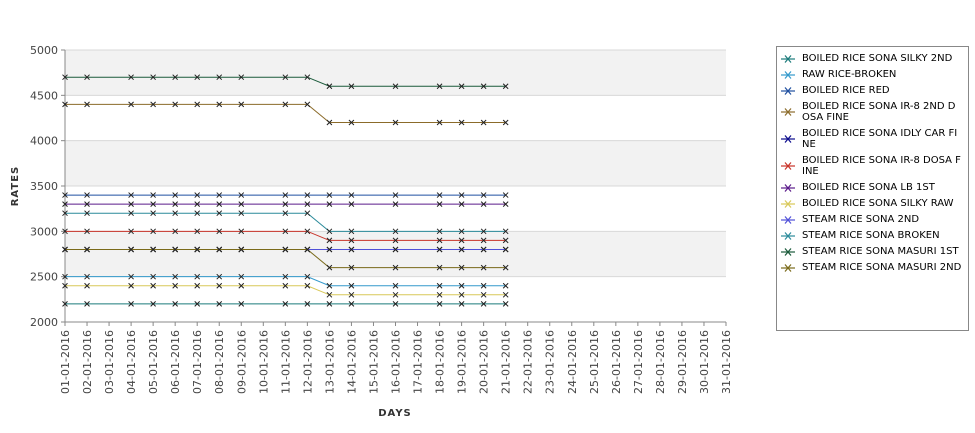 The width and height of the screenshot is (975, 433). I want to click on x-tick-label: 19-01-2016, so click(462, 362).